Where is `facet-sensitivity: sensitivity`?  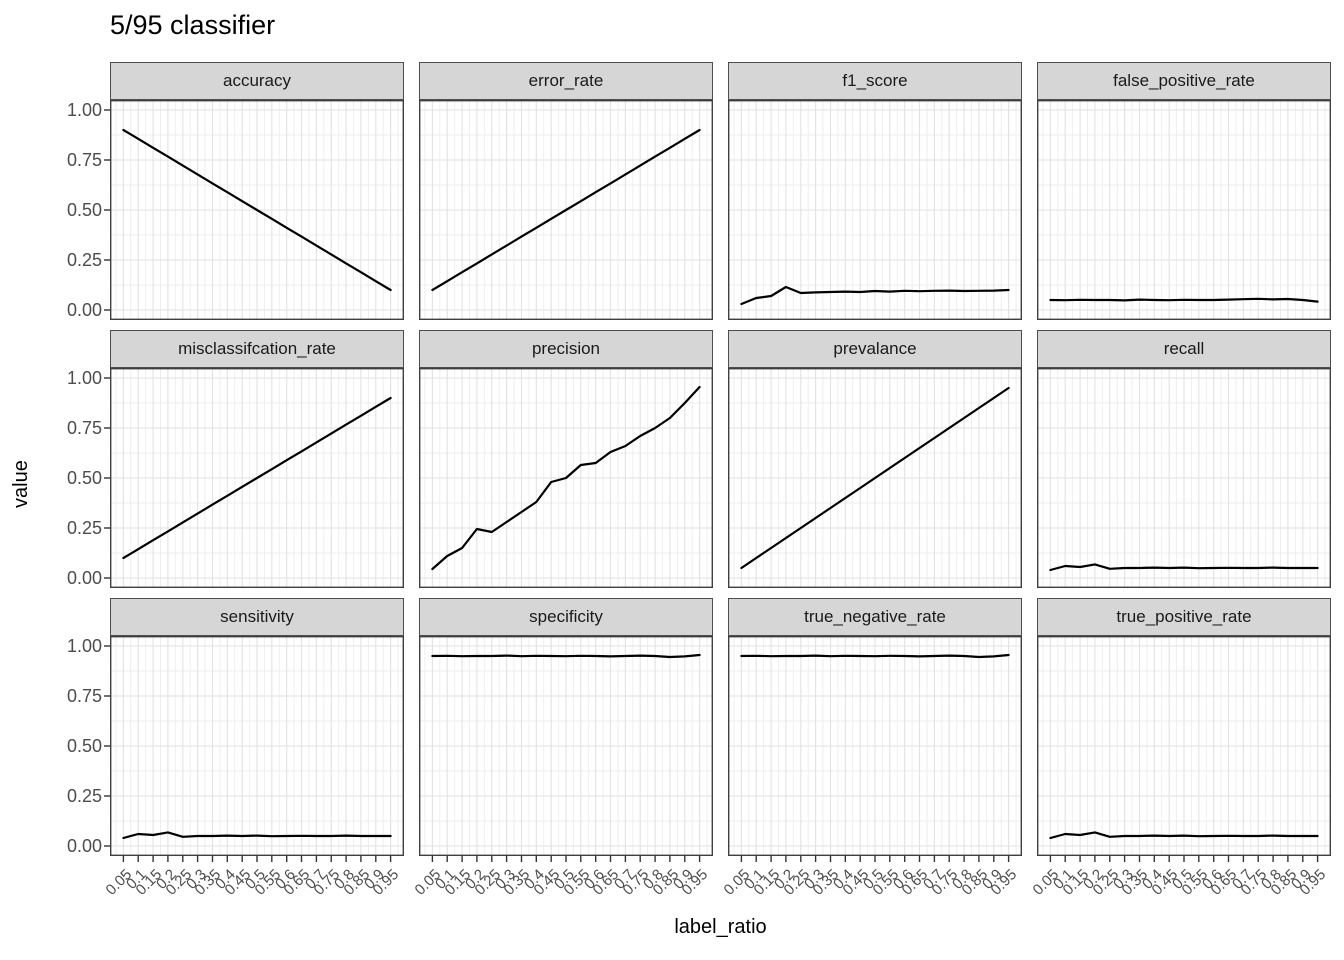
facet-sensitivity: sensitivity is located at coordinates (254, 730).